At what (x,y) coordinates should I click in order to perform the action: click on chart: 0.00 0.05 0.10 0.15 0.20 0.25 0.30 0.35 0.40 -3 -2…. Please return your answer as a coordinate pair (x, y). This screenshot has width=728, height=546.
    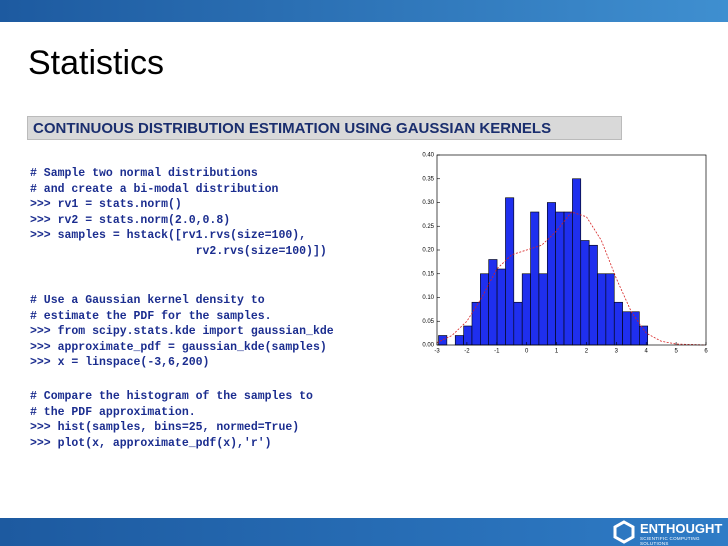
    Looking at the image, I should click on (565, 254).